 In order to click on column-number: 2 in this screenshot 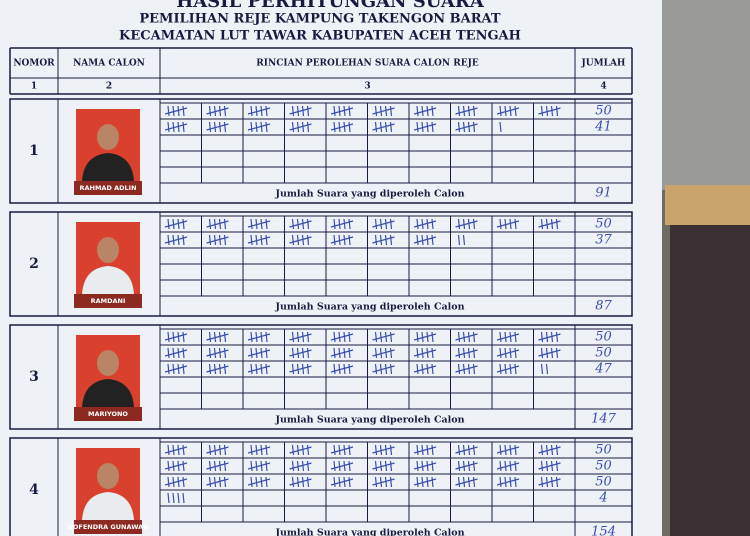, I will do `click(109, 87)`.